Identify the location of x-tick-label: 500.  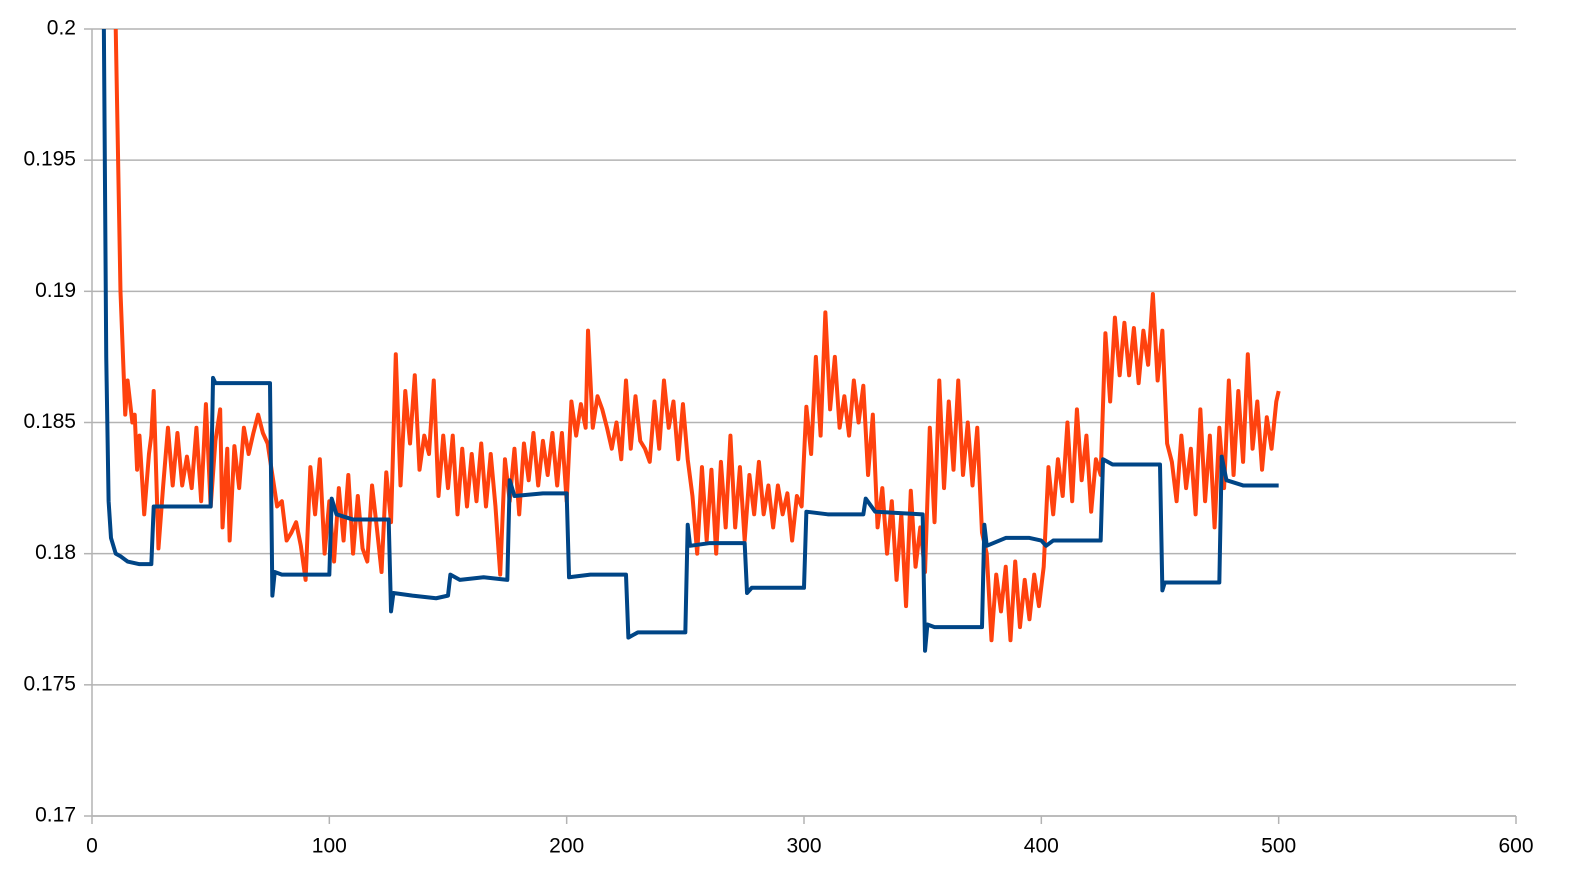
(1278, 846).